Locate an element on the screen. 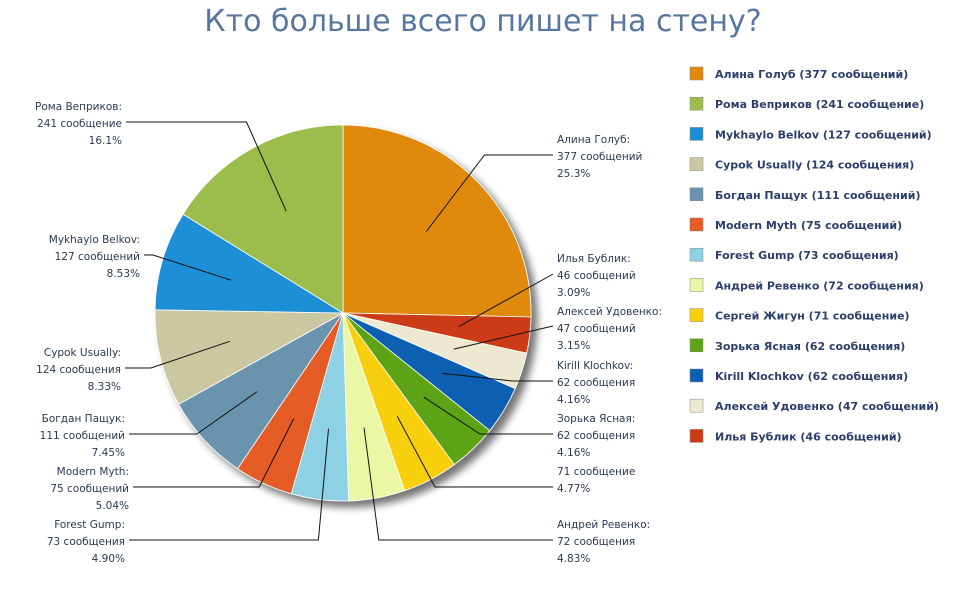 The image size is (966, 604). legend-item-андрей-ревенко: Андрей Ревенко (72 сообщения) is located at coordinates (806, 285).